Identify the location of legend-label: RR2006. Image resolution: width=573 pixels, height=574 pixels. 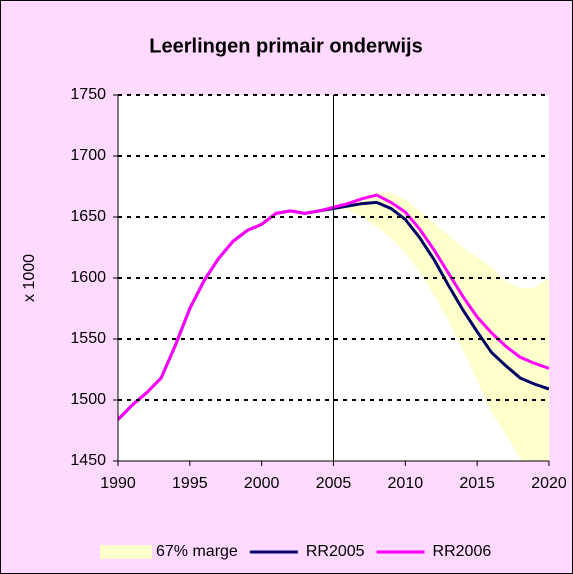
(462, 551).